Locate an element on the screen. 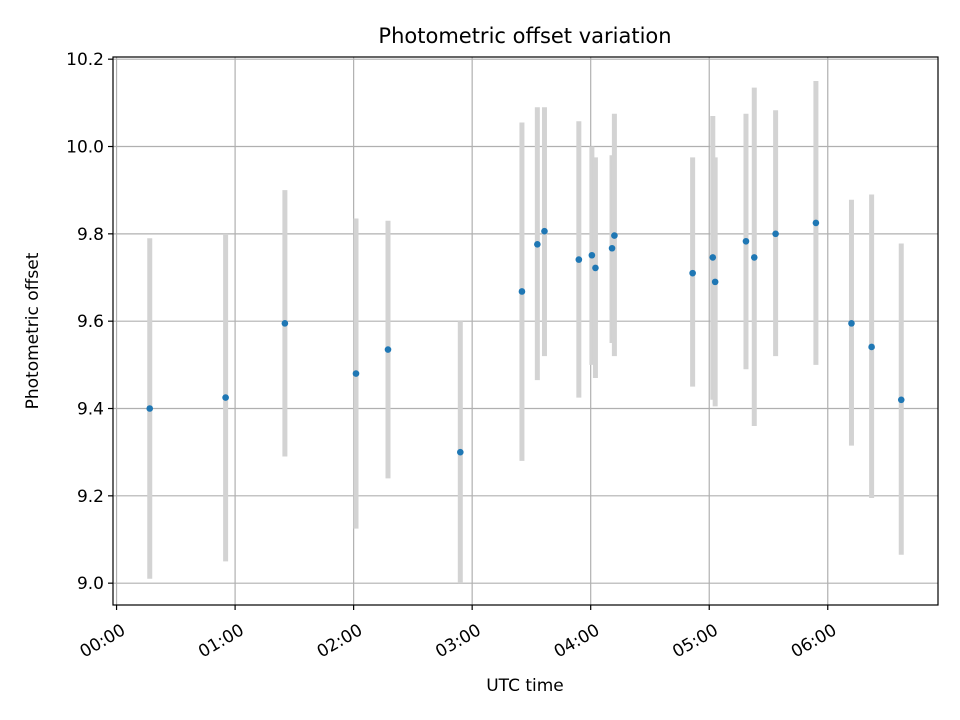 The width and height of the screenshot is (960, 720). y-tick-label: 9.0 is located at coordinates (90, 584).